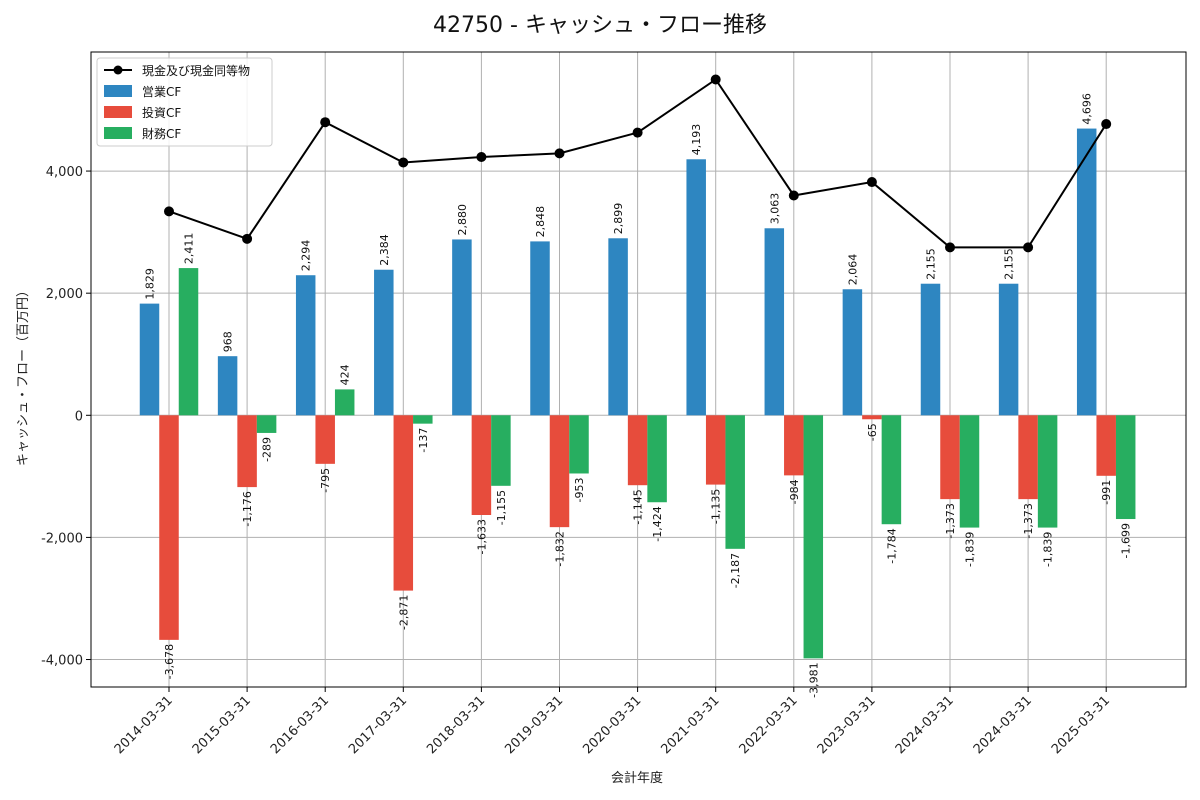 The height and width of the screenshot is (800, 1200). What do you see at coordinates (64, 172) in the screenshot?
I see `y-tick-label: 4,000` at bounding box center [64, 172].